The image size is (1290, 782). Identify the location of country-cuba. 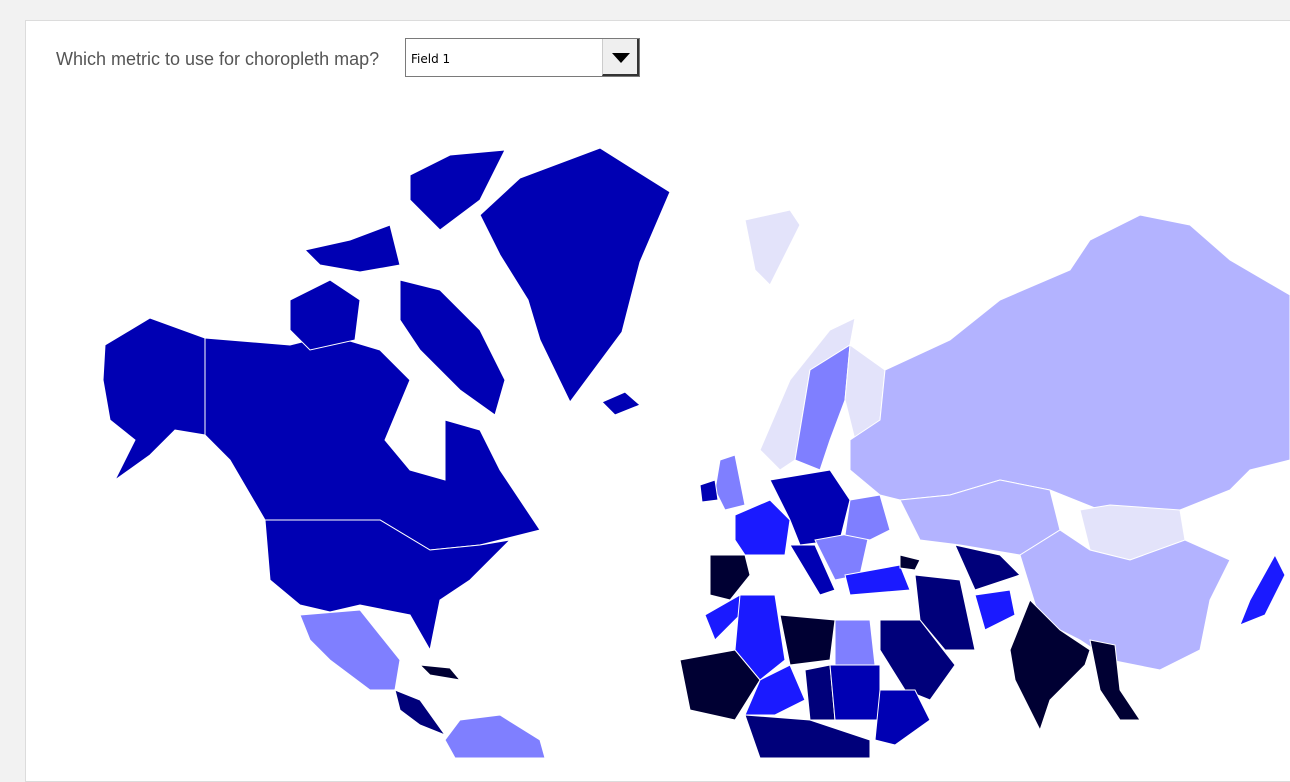
(440, 672).